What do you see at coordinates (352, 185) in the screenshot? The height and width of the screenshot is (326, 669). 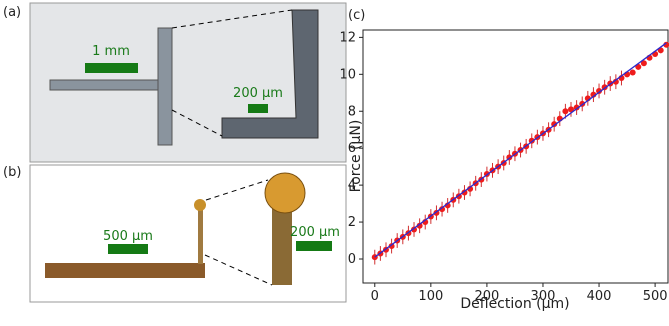 I see `y-tick-label: 4` at bounding box center [352, 185].